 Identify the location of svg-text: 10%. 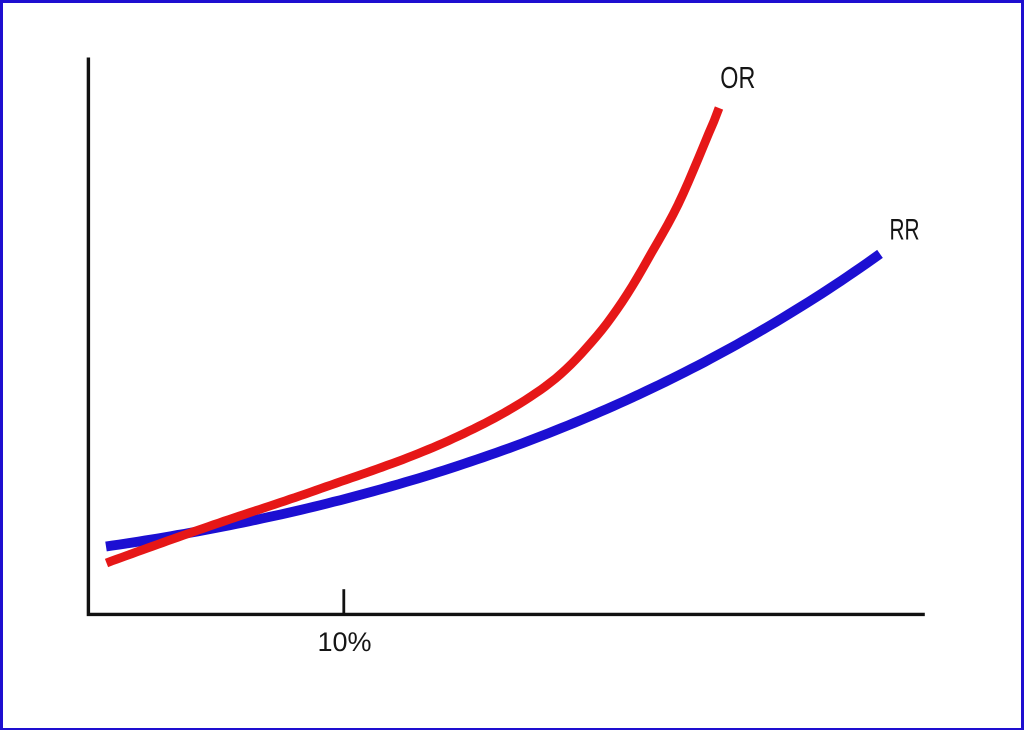
(344, 642).